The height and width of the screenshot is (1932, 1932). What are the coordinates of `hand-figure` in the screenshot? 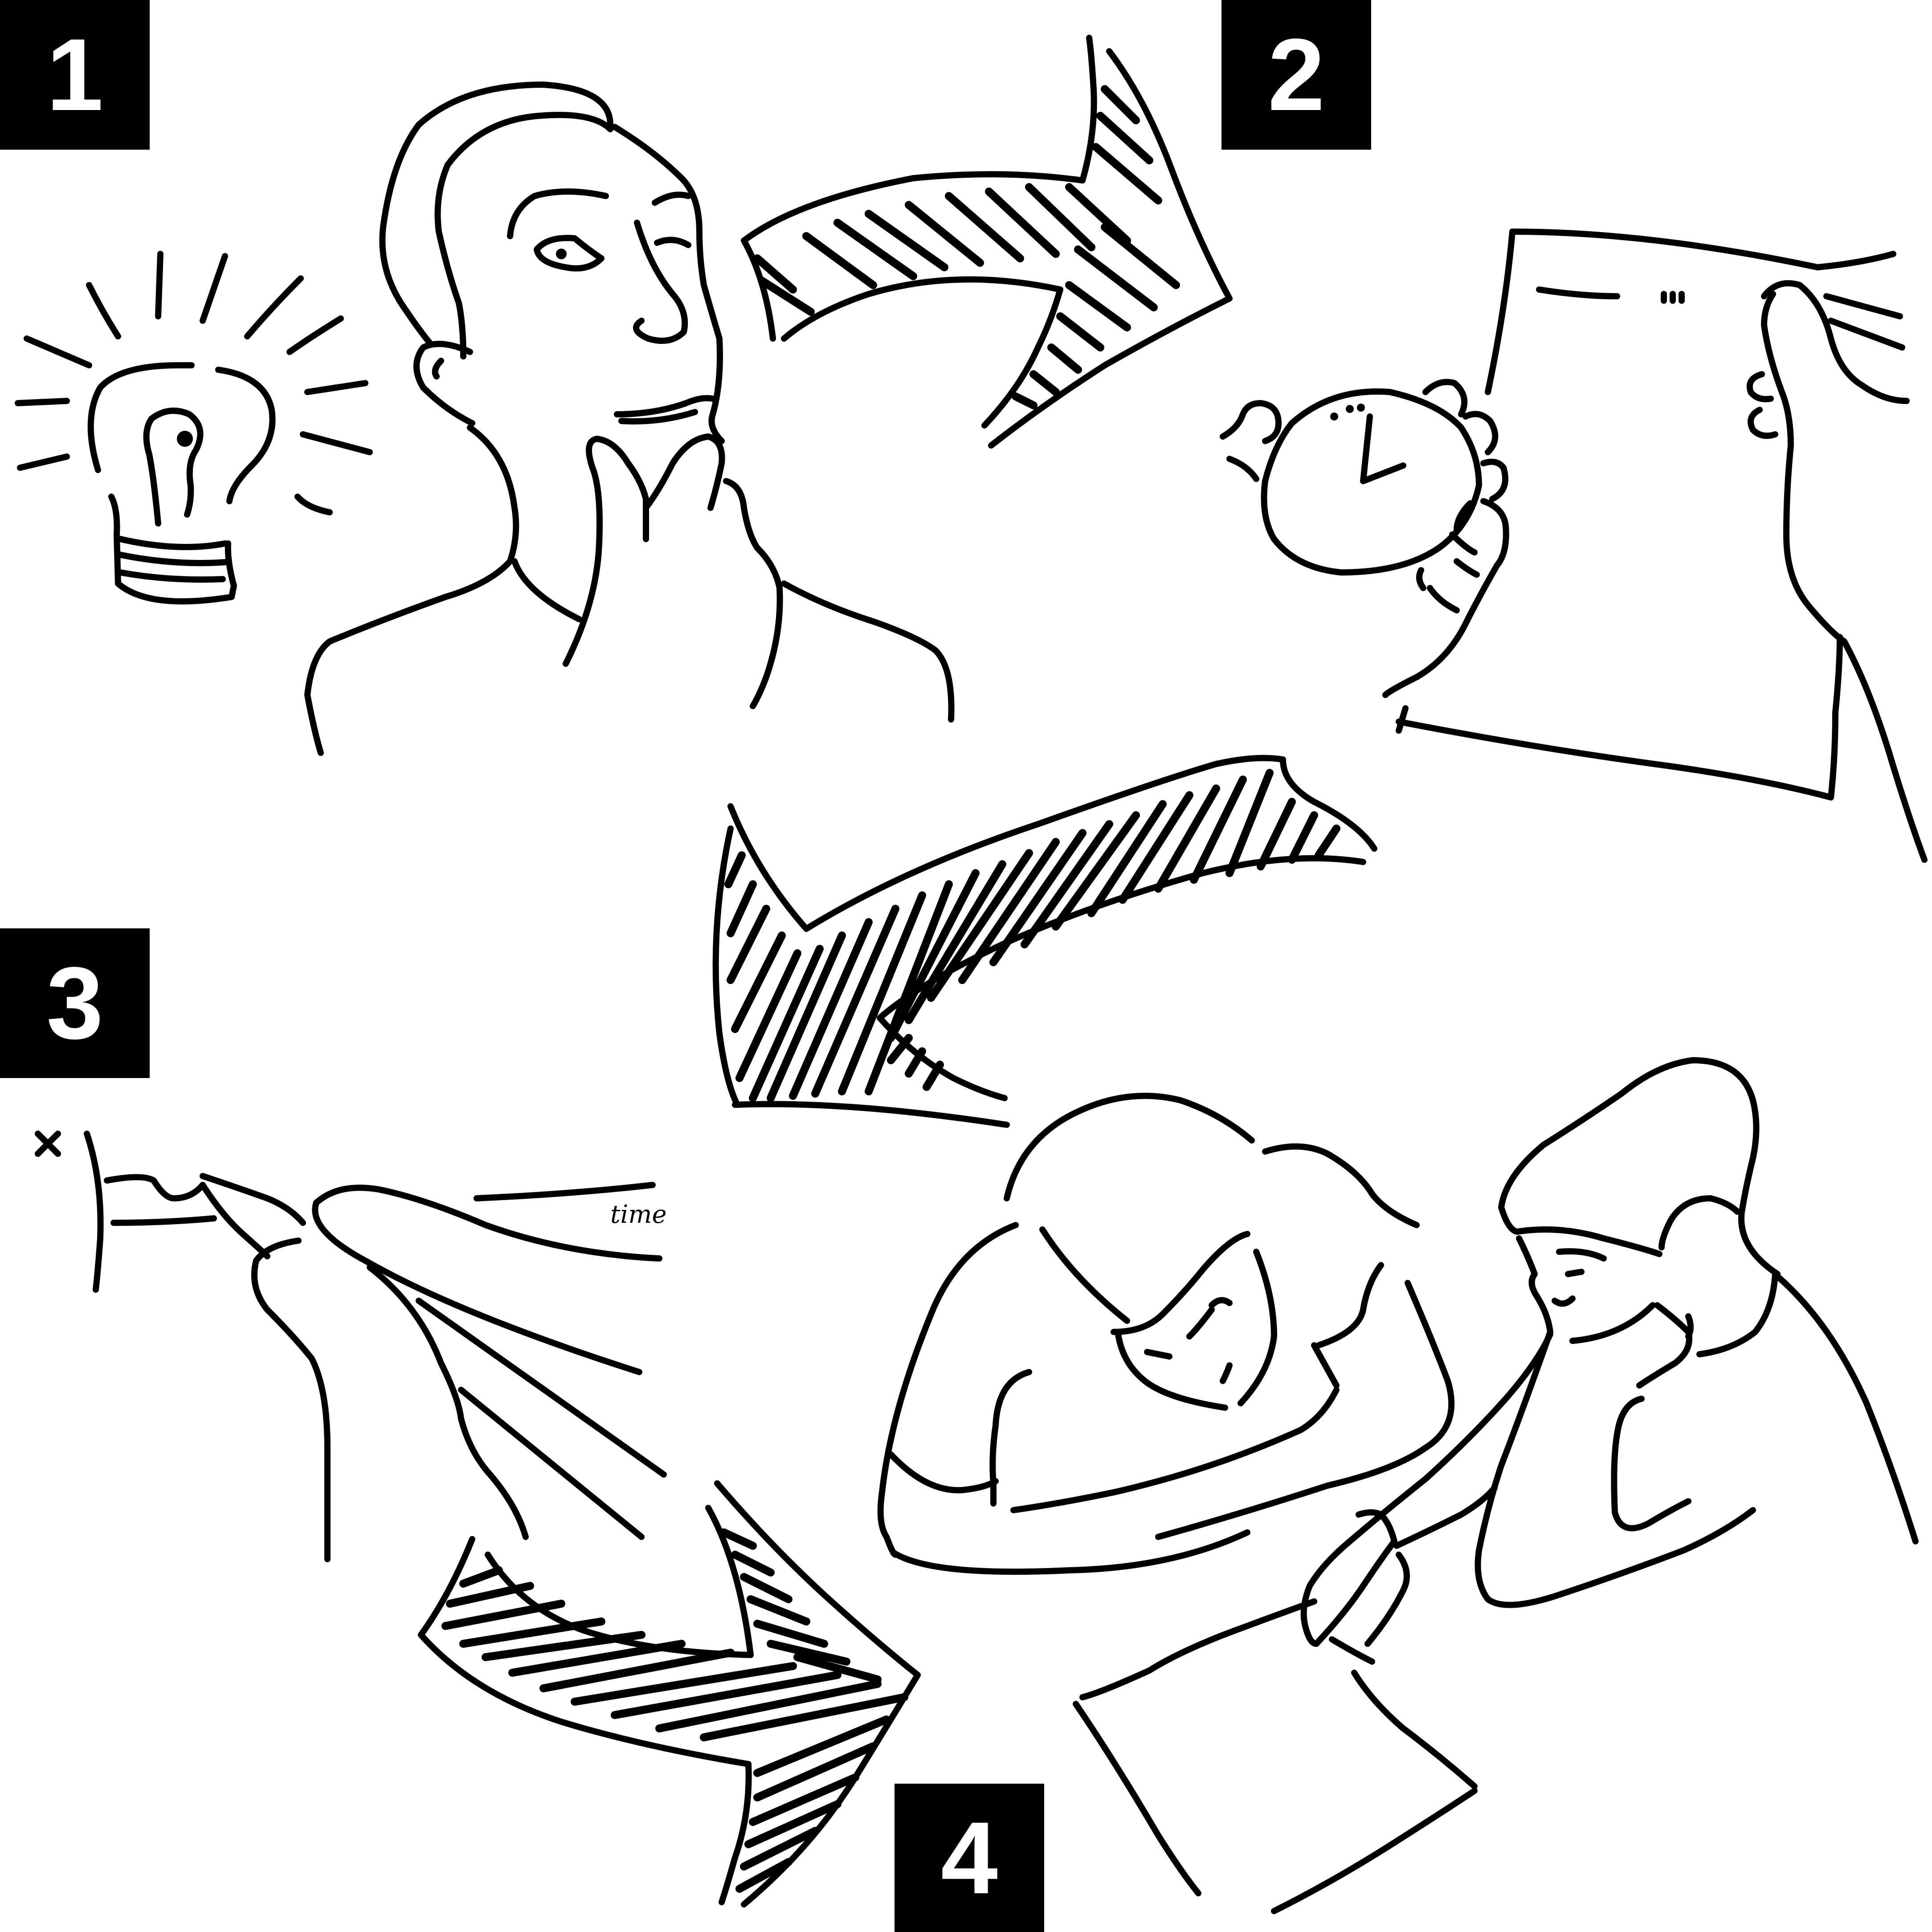 It's located at (1655, 557).